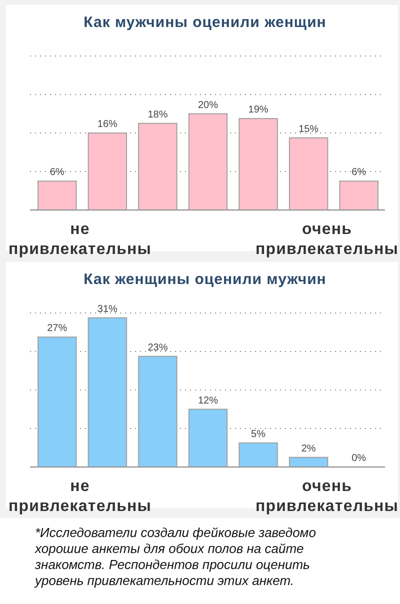 Image resolution: width=400 pixels, height=604 pixels. What do you see at coordinates (308, 129) in the screenshot?
I see `data-label: 15%` at bounding box center [308, 129].